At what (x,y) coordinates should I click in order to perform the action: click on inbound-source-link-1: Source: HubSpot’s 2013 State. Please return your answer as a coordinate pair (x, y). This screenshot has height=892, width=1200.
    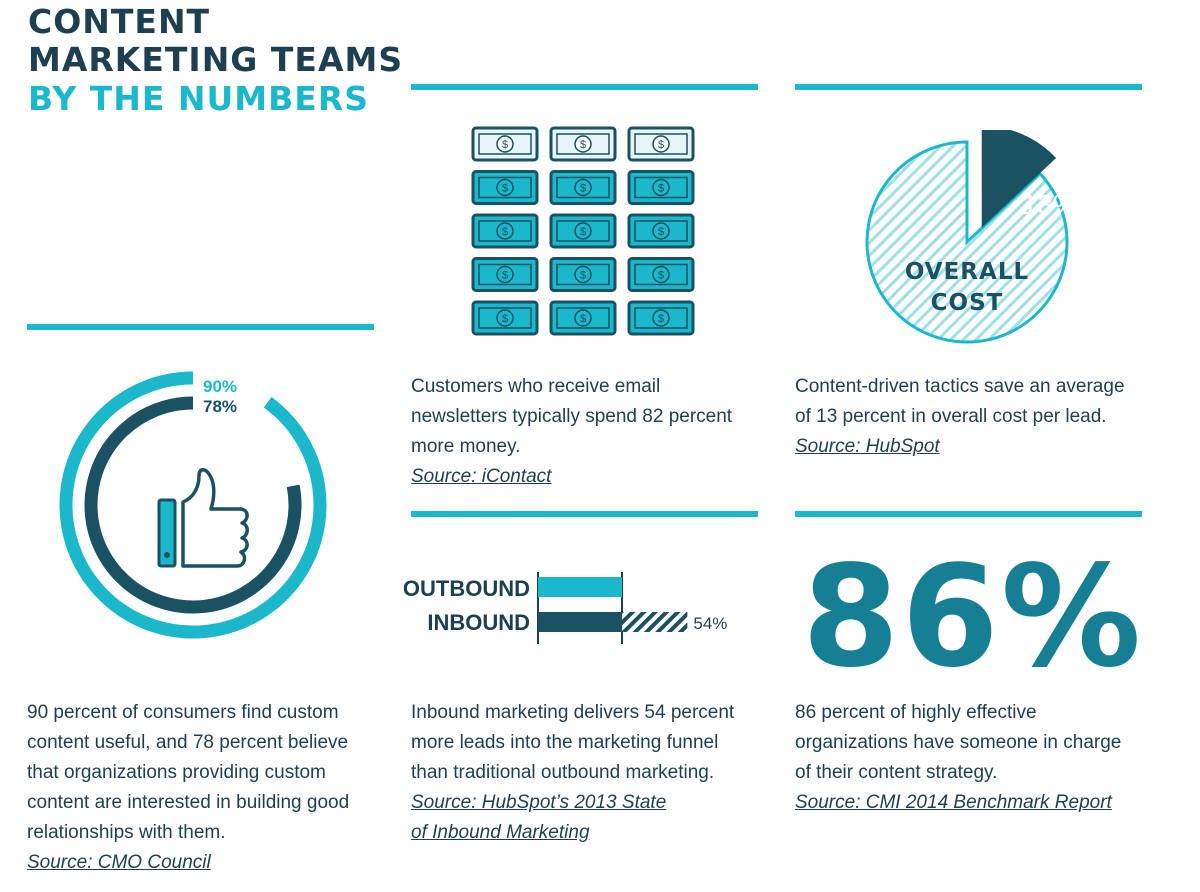
    Looking at the image, I should click on (539, 802).